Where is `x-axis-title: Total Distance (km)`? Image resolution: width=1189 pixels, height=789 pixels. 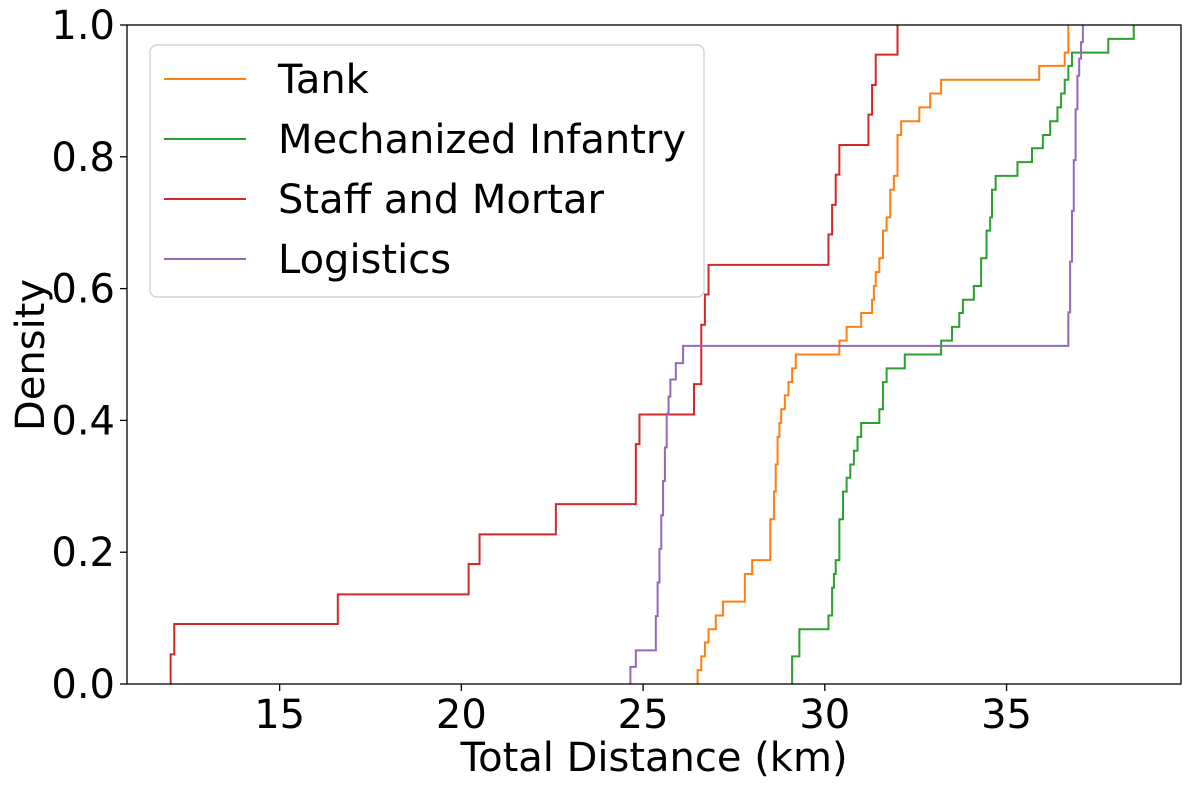 x-axis-title: Total Distance (km) is located at coordinates (653, 758).